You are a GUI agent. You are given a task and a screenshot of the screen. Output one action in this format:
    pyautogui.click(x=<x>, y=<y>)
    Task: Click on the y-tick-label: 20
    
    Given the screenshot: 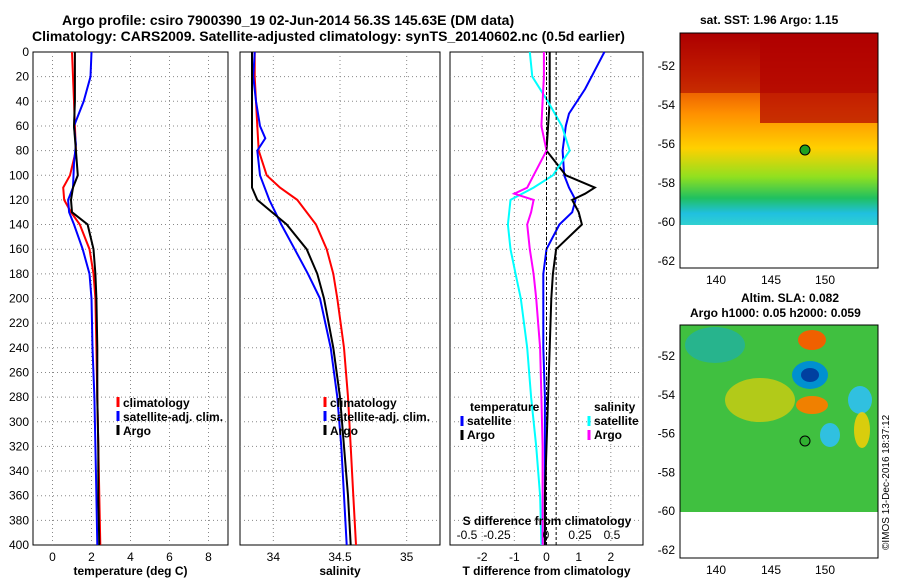 What is the action you would take?
    pyautogui.click(x=23, y=77)
    